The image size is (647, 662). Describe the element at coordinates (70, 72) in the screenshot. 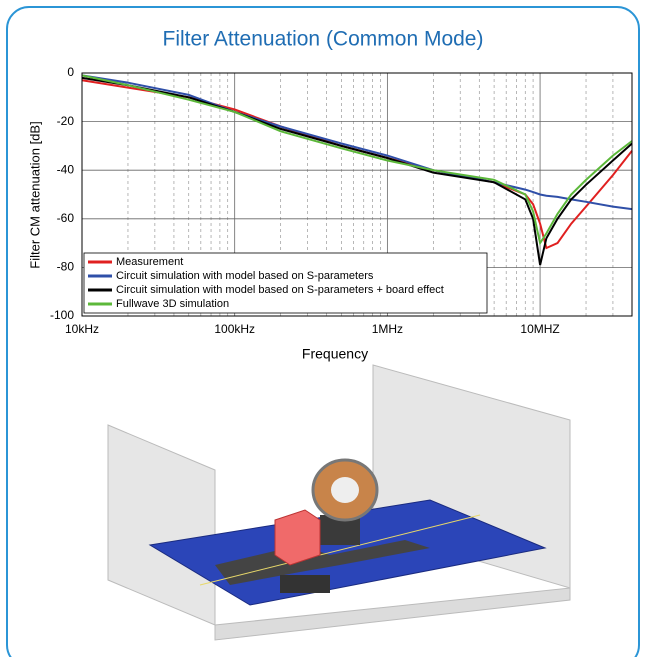

I see `y-tick-label: 0` at that location.